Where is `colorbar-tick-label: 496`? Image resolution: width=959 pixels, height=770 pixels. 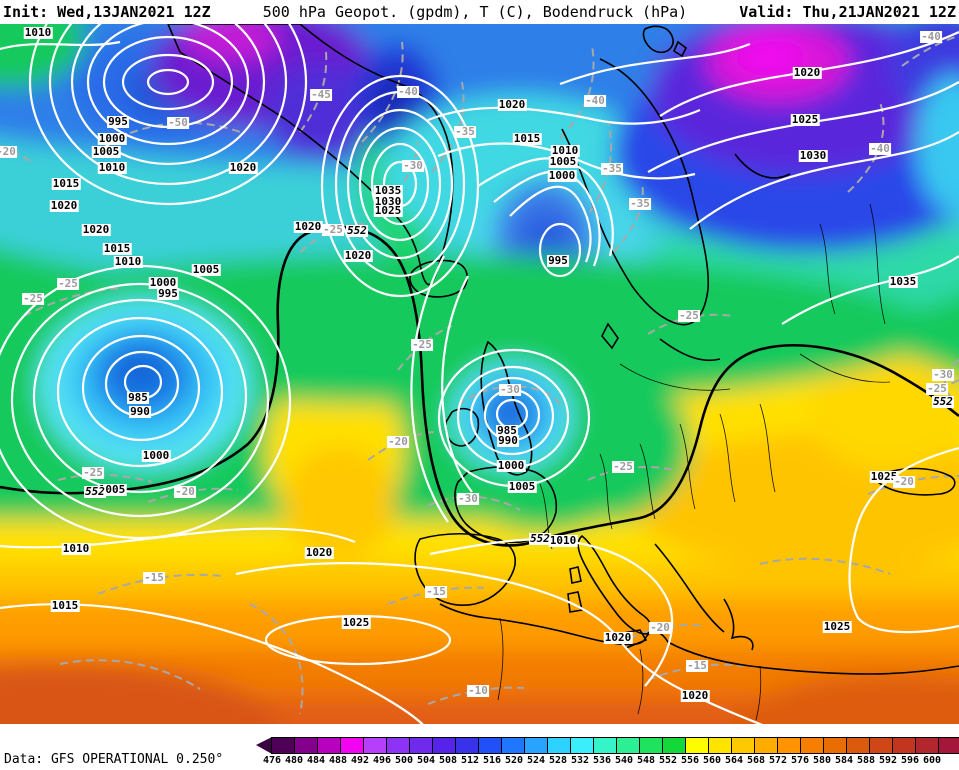 colorbar-tick-label: 496 is located at coordinates (382, 760).